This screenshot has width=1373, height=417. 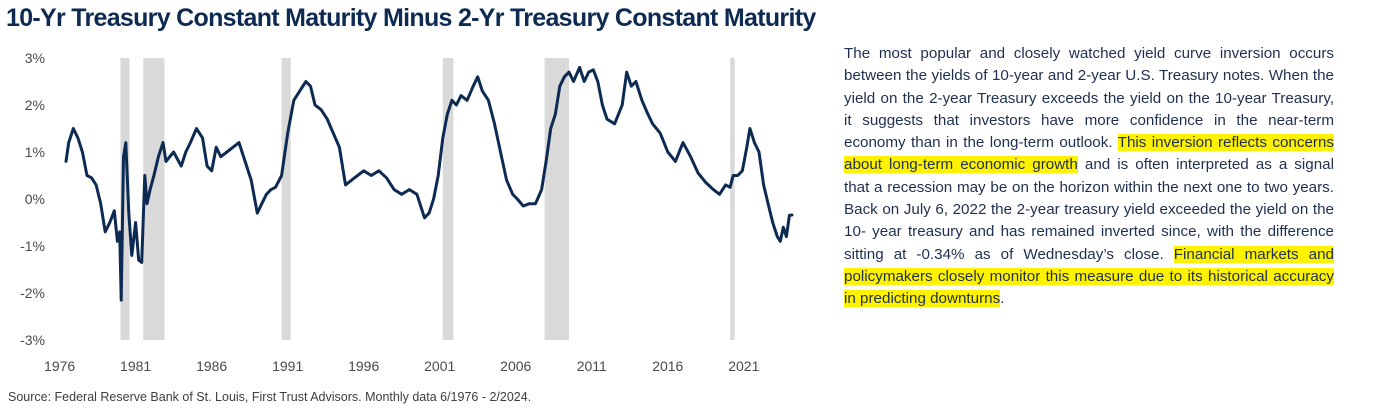 I want to click on description-part-3: ., so click(x=1002, y=299).